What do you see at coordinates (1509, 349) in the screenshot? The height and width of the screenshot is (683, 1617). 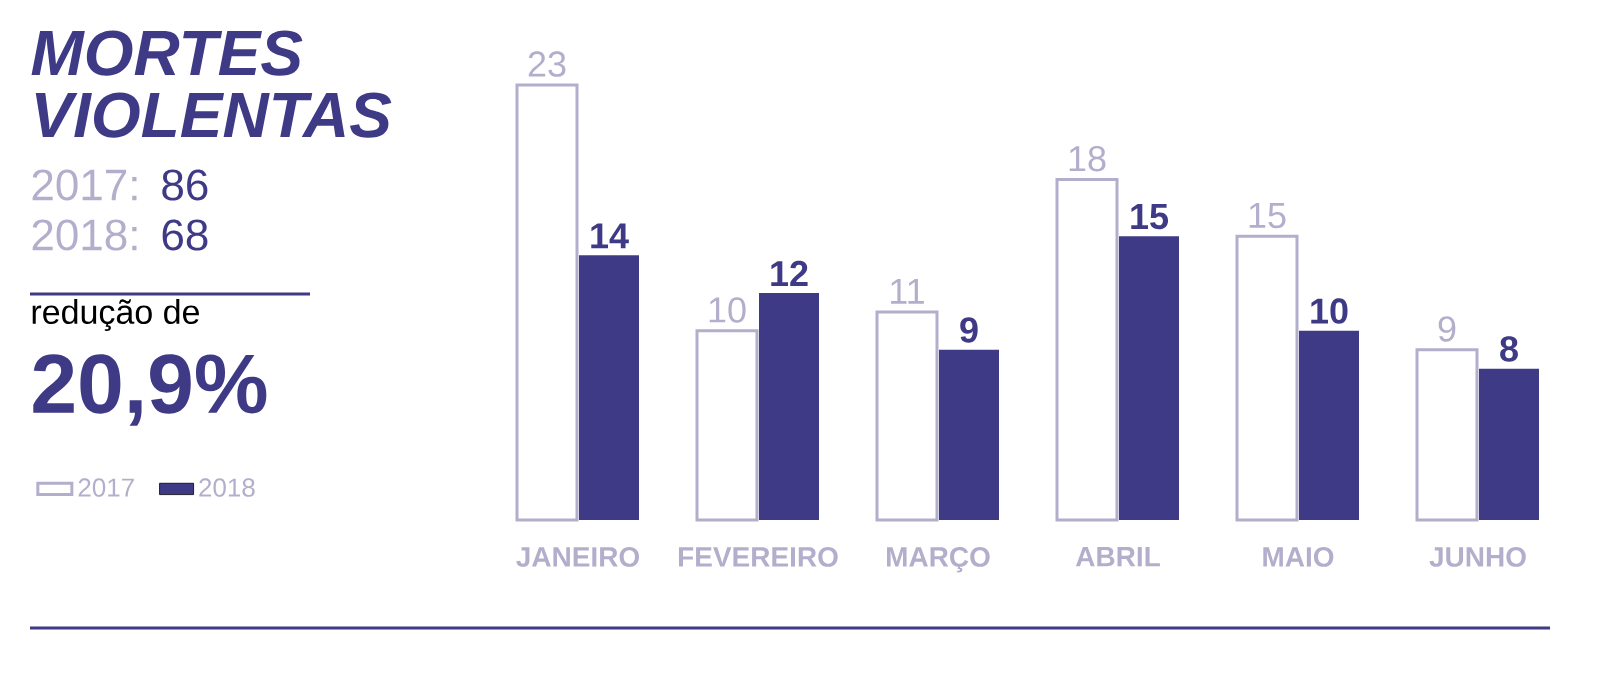 I see `data-label: 8` at bounding box center [1509, 349].